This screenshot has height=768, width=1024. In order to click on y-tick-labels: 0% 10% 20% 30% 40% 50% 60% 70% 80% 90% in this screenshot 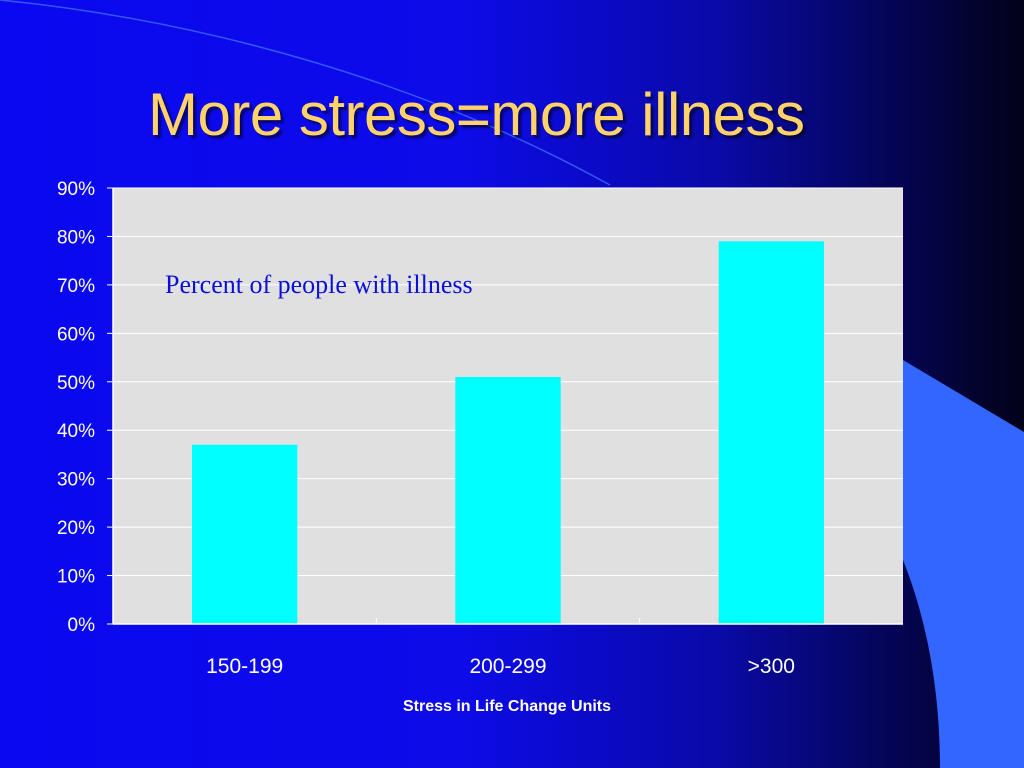, I will do `click(76, 407)`.